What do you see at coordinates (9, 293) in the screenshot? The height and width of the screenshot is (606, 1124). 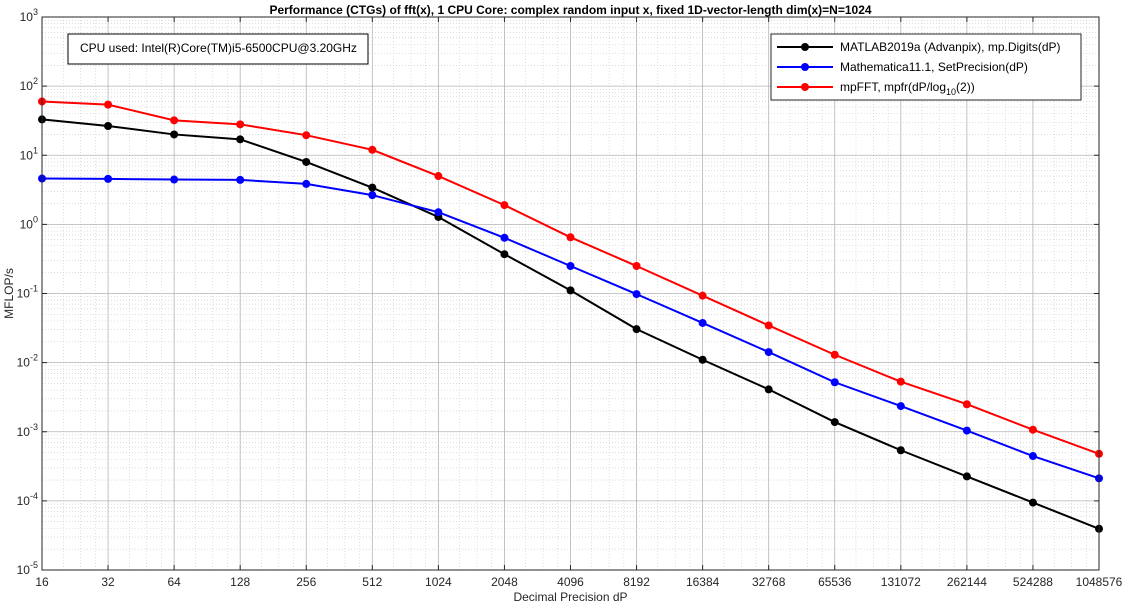 I see `y-axis-label: MFLOP/s` at bounding box center [9, 293].